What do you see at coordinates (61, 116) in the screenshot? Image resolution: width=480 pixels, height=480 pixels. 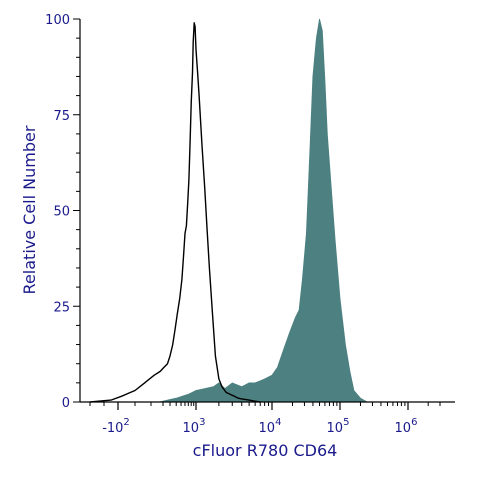 I see `y-tick-label: 75` at bounding box center [61, 116].